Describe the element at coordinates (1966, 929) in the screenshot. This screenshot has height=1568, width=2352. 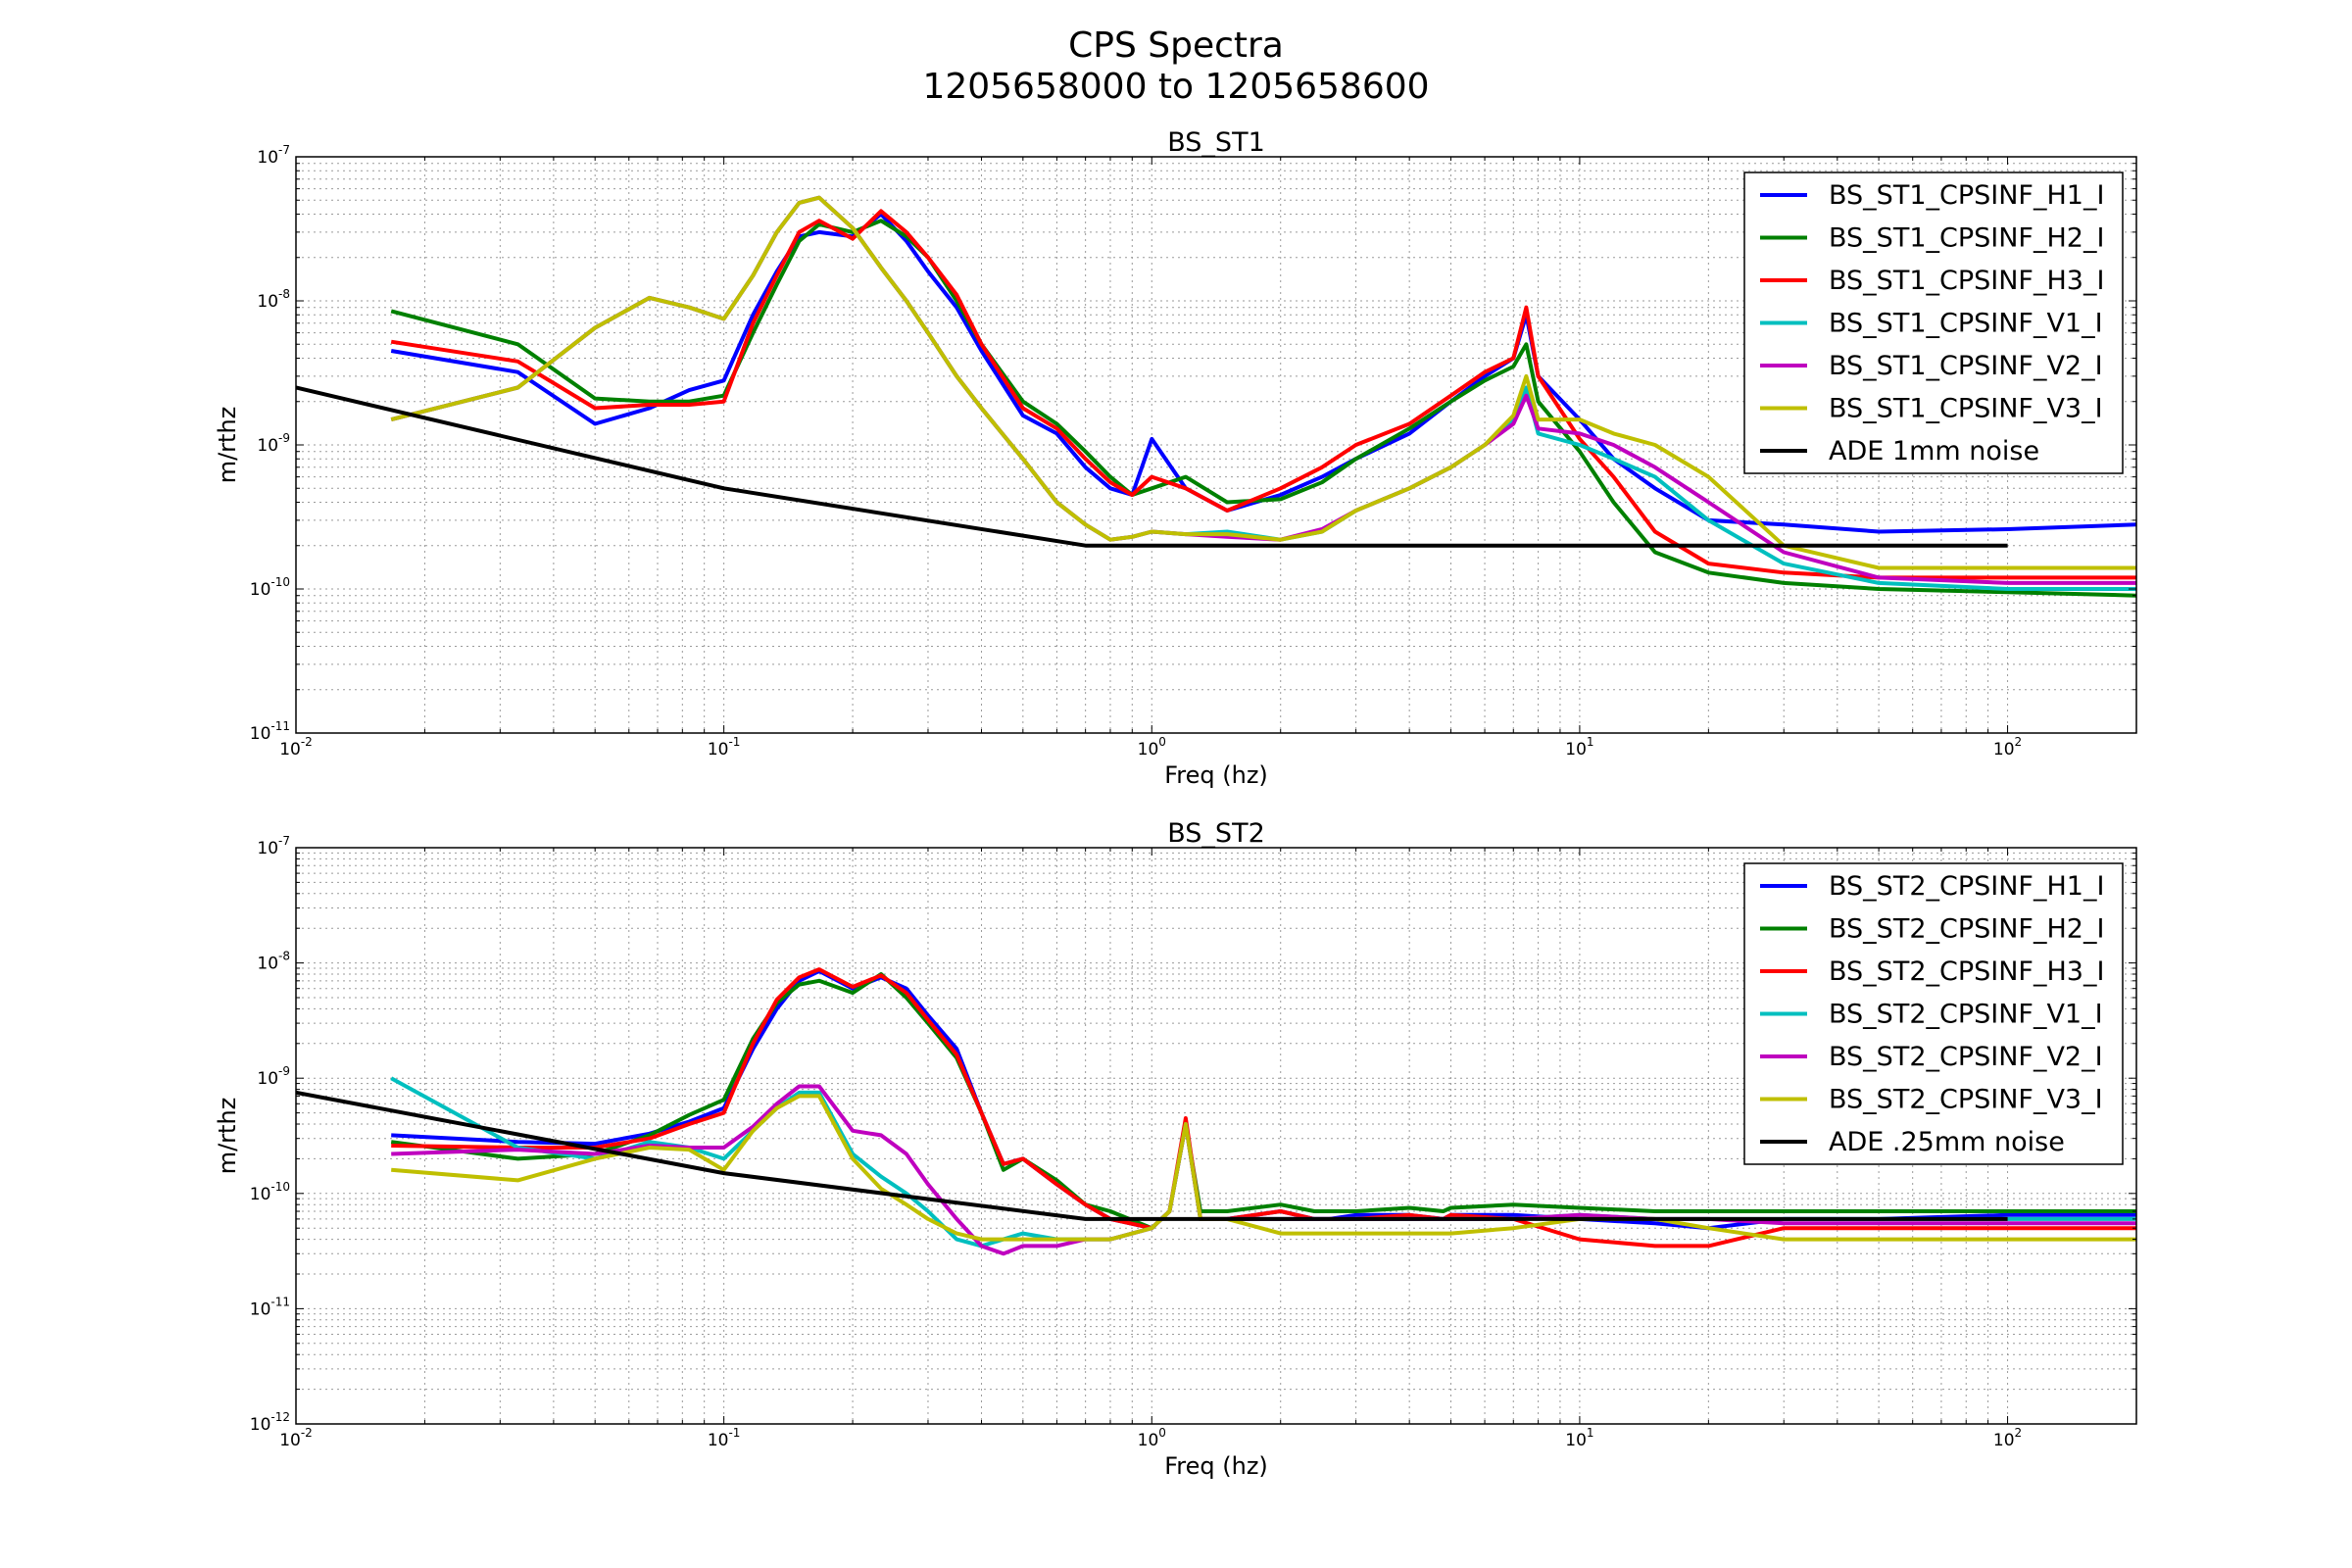
I see `legend-label: BS_ST2_CPSINF_H2_I` at that location.